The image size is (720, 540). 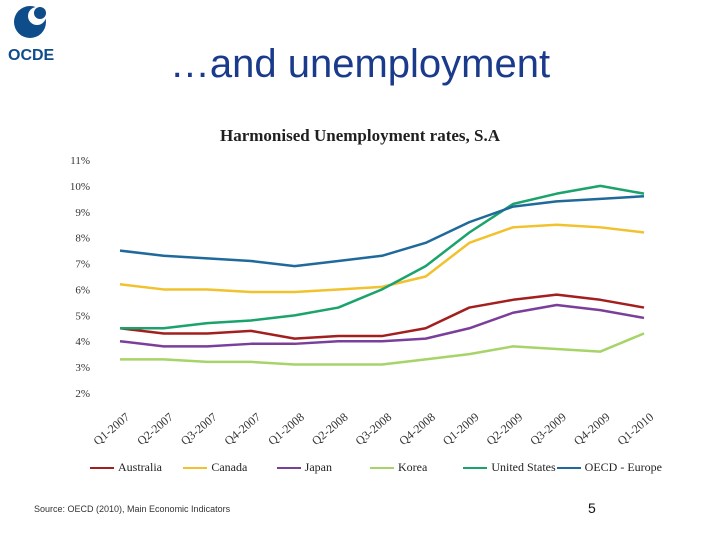 What do you see at coordinates (413, 467) in the screenshot?
I see `legend-label: Korea` at bounding box center [413, 467].